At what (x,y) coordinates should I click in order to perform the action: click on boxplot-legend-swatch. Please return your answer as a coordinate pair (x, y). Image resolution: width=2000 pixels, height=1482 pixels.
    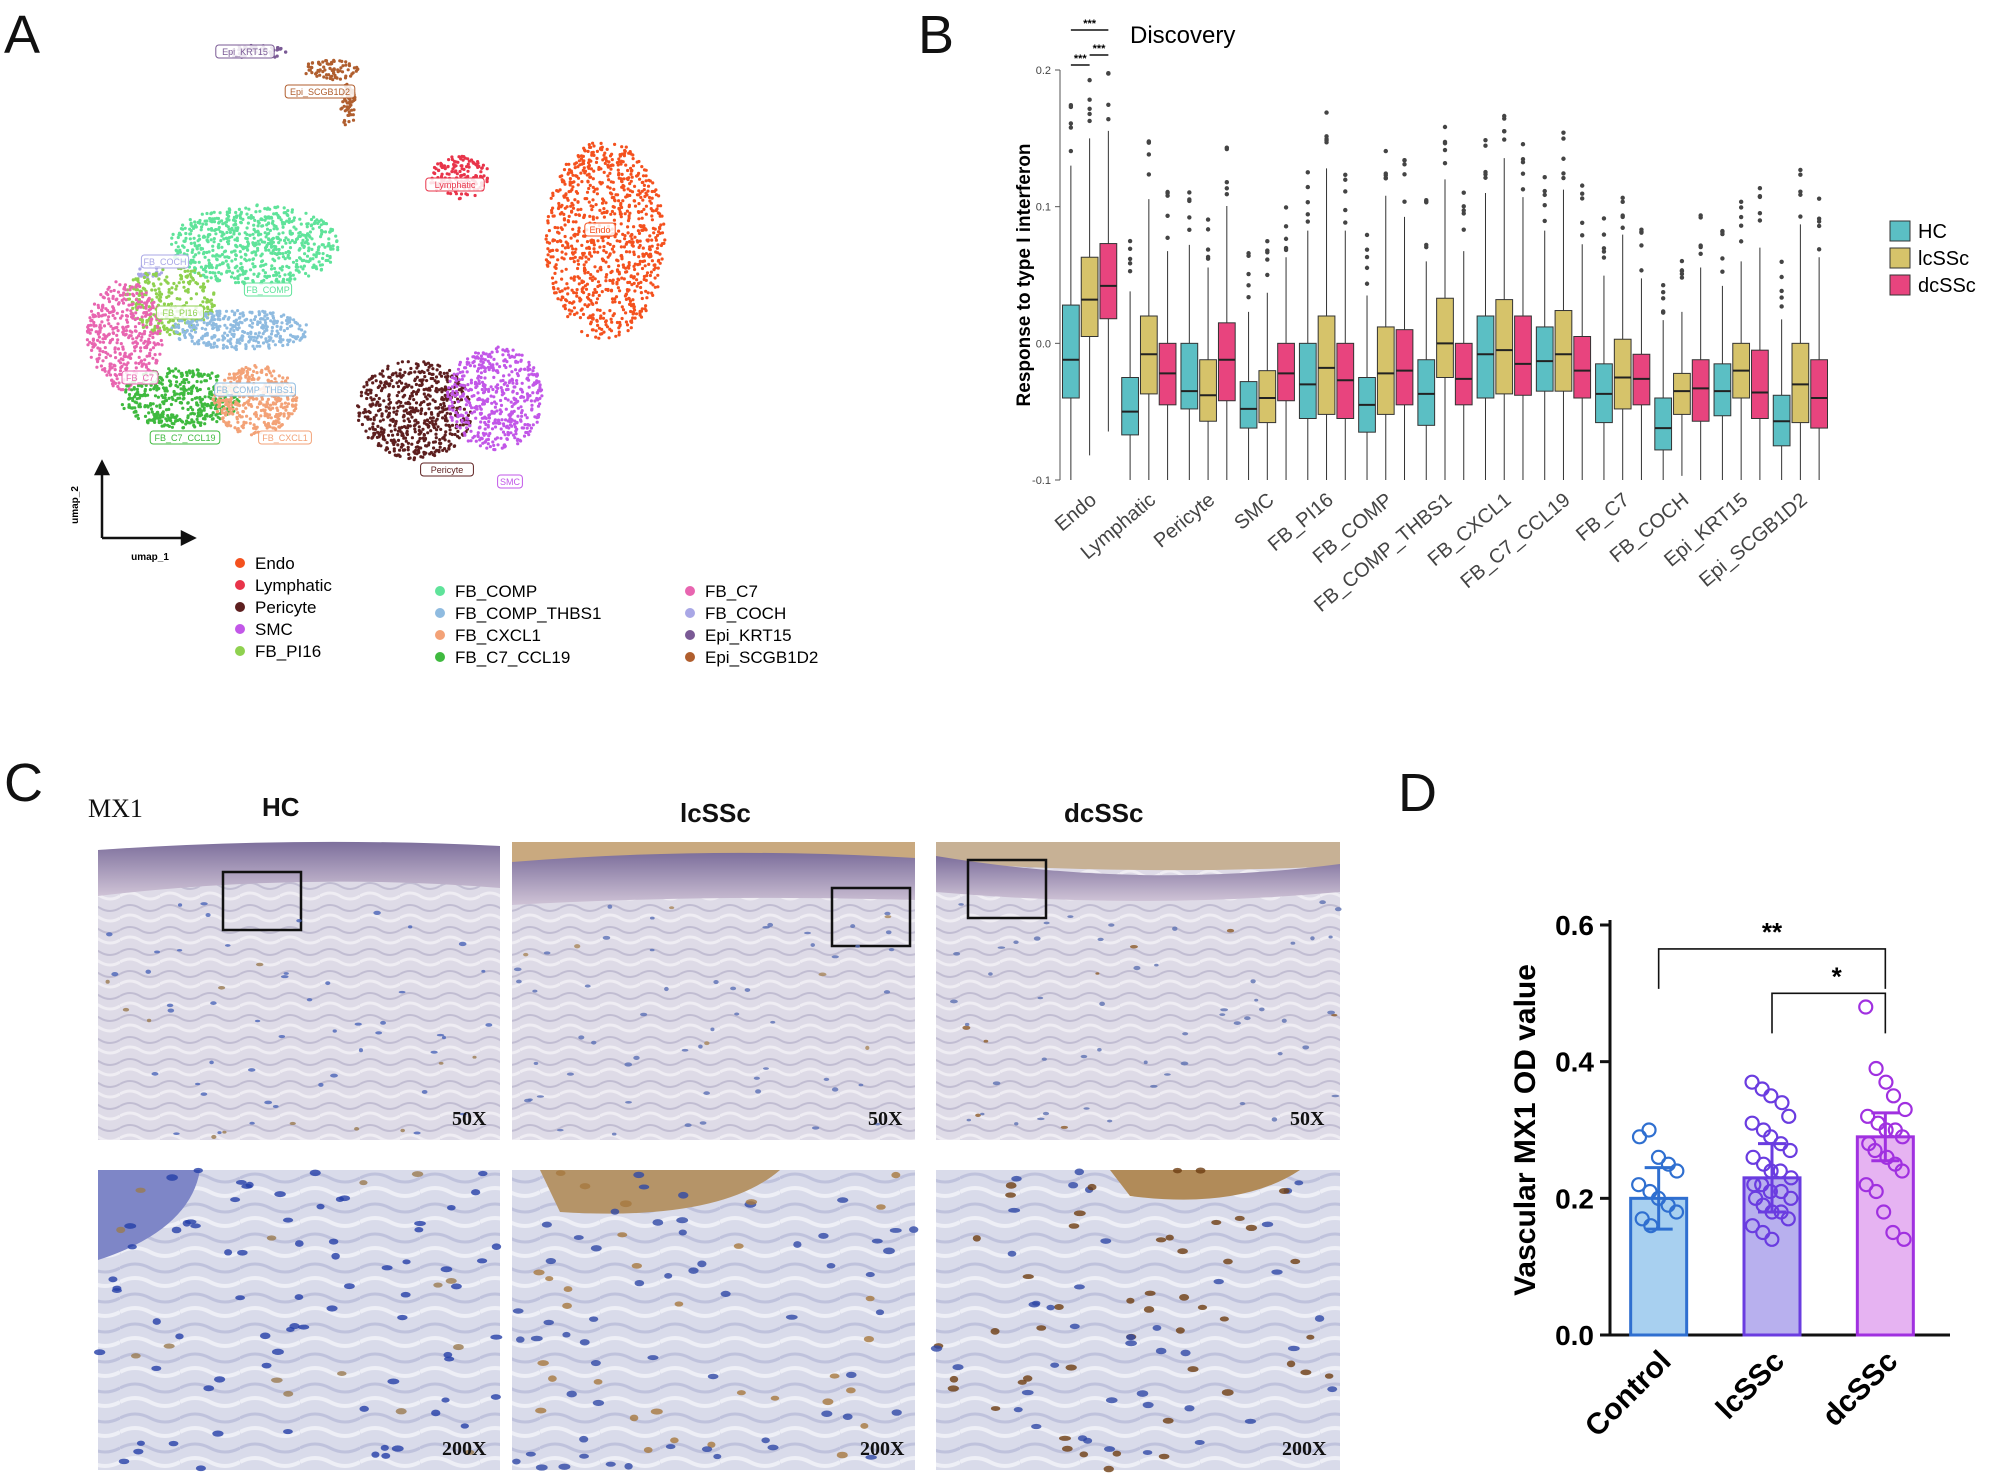
    Looking at the image, I should click on (1900, 231).